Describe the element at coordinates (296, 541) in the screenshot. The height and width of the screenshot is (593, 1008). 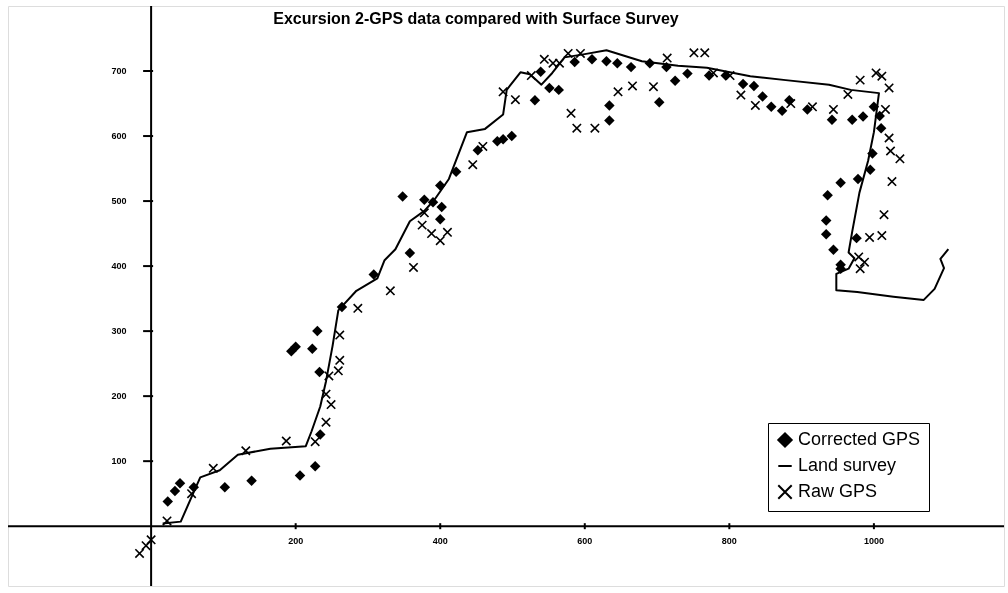
I see `x-tick-label: 200` at that location.